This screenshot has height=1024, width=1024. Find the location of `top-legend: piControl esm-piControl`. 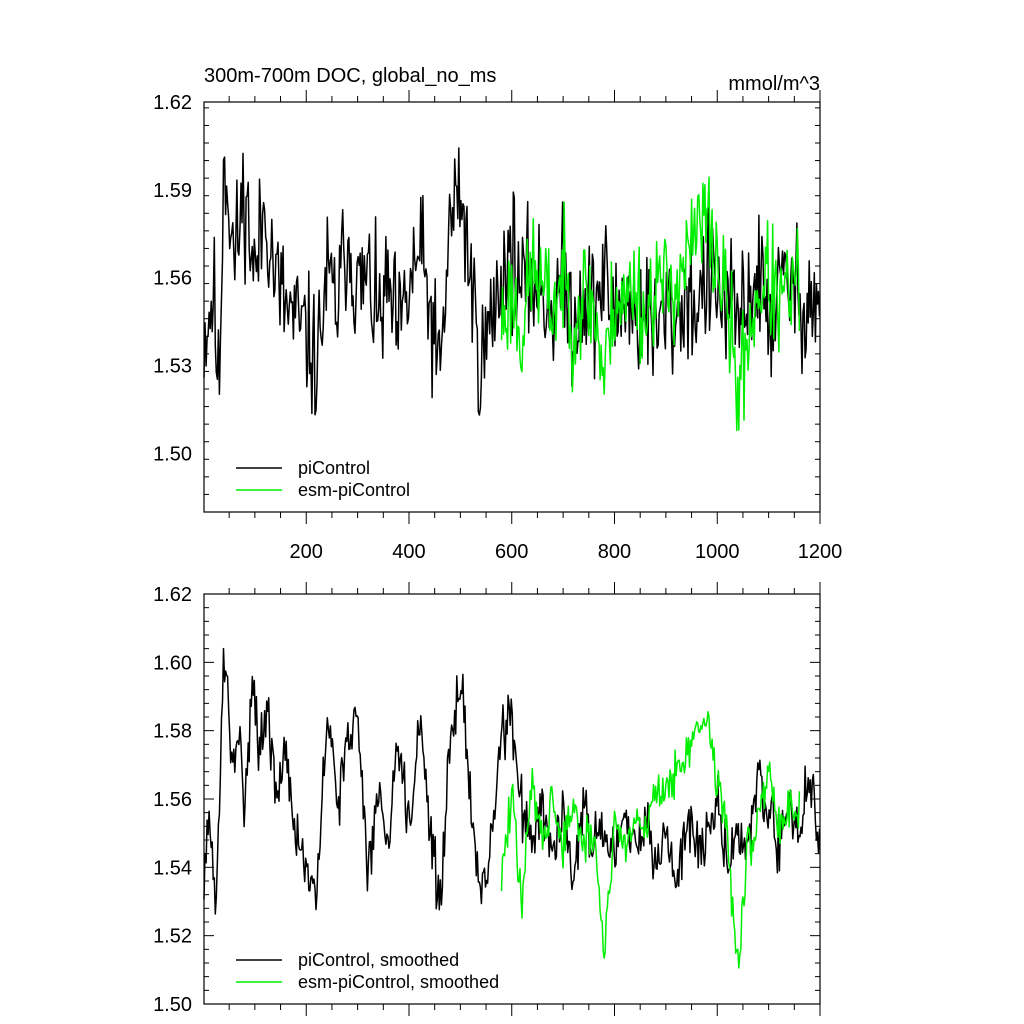

top-legend: piControl esm-piControl is located at coordinates (323, 479).